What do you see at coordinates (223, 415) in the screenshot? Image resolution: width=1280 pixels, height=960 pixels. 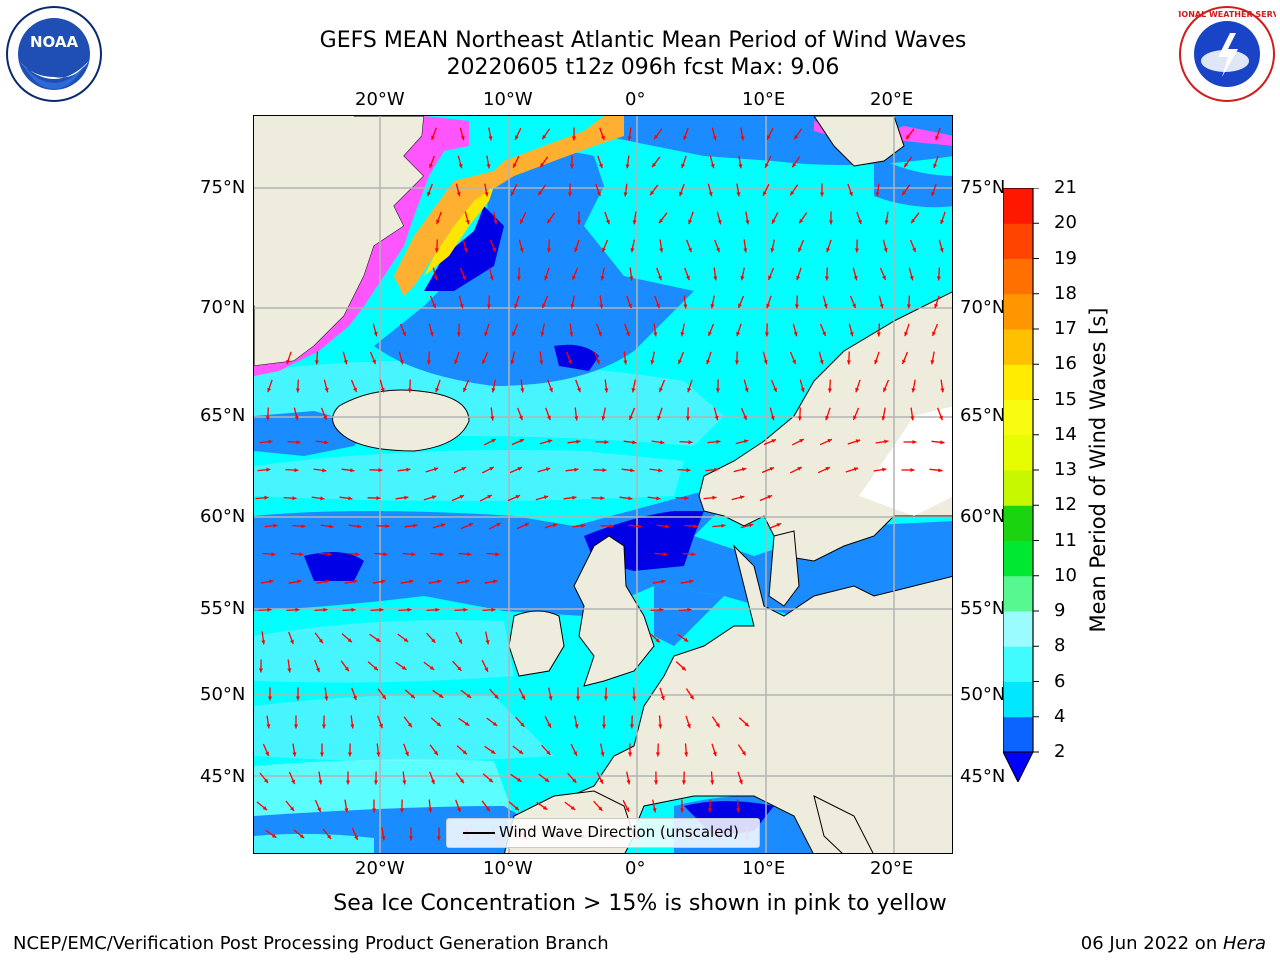 I see `lat-tick-left: 65°N` at bounding box center [223, 415].